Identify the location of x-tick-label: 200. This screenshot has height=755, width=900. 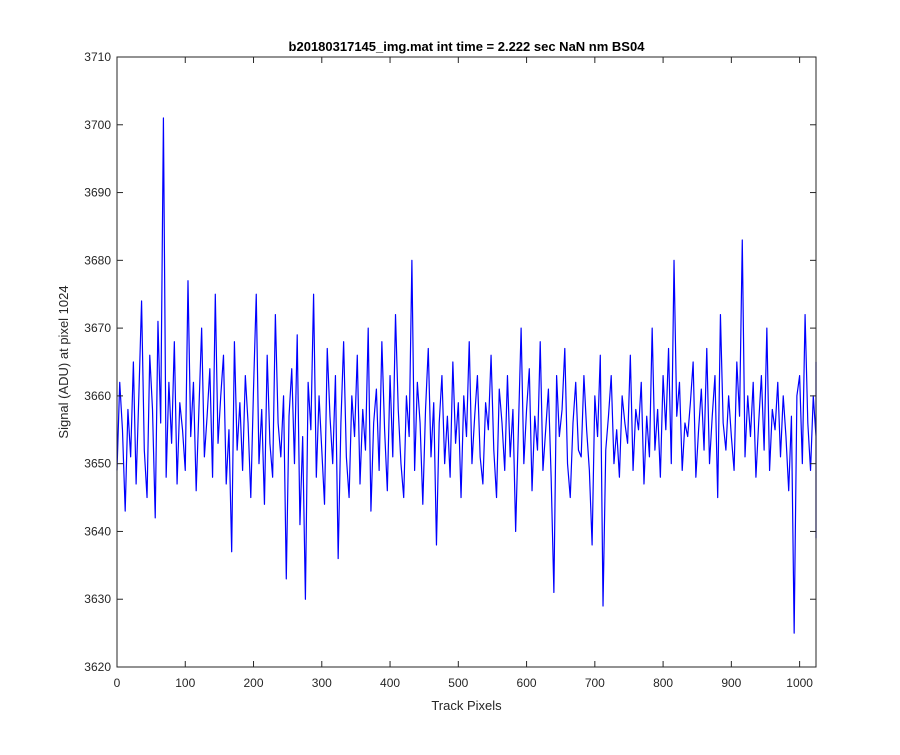
(254, 683).